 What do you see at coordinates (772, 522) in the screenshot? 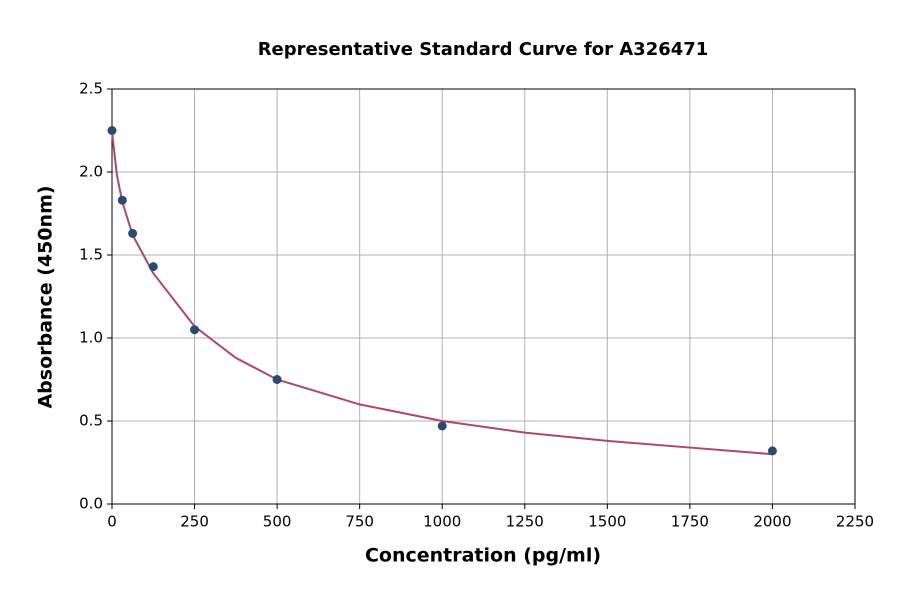
I see `x-tick-label: 2000` at bounding box center [772, 522].